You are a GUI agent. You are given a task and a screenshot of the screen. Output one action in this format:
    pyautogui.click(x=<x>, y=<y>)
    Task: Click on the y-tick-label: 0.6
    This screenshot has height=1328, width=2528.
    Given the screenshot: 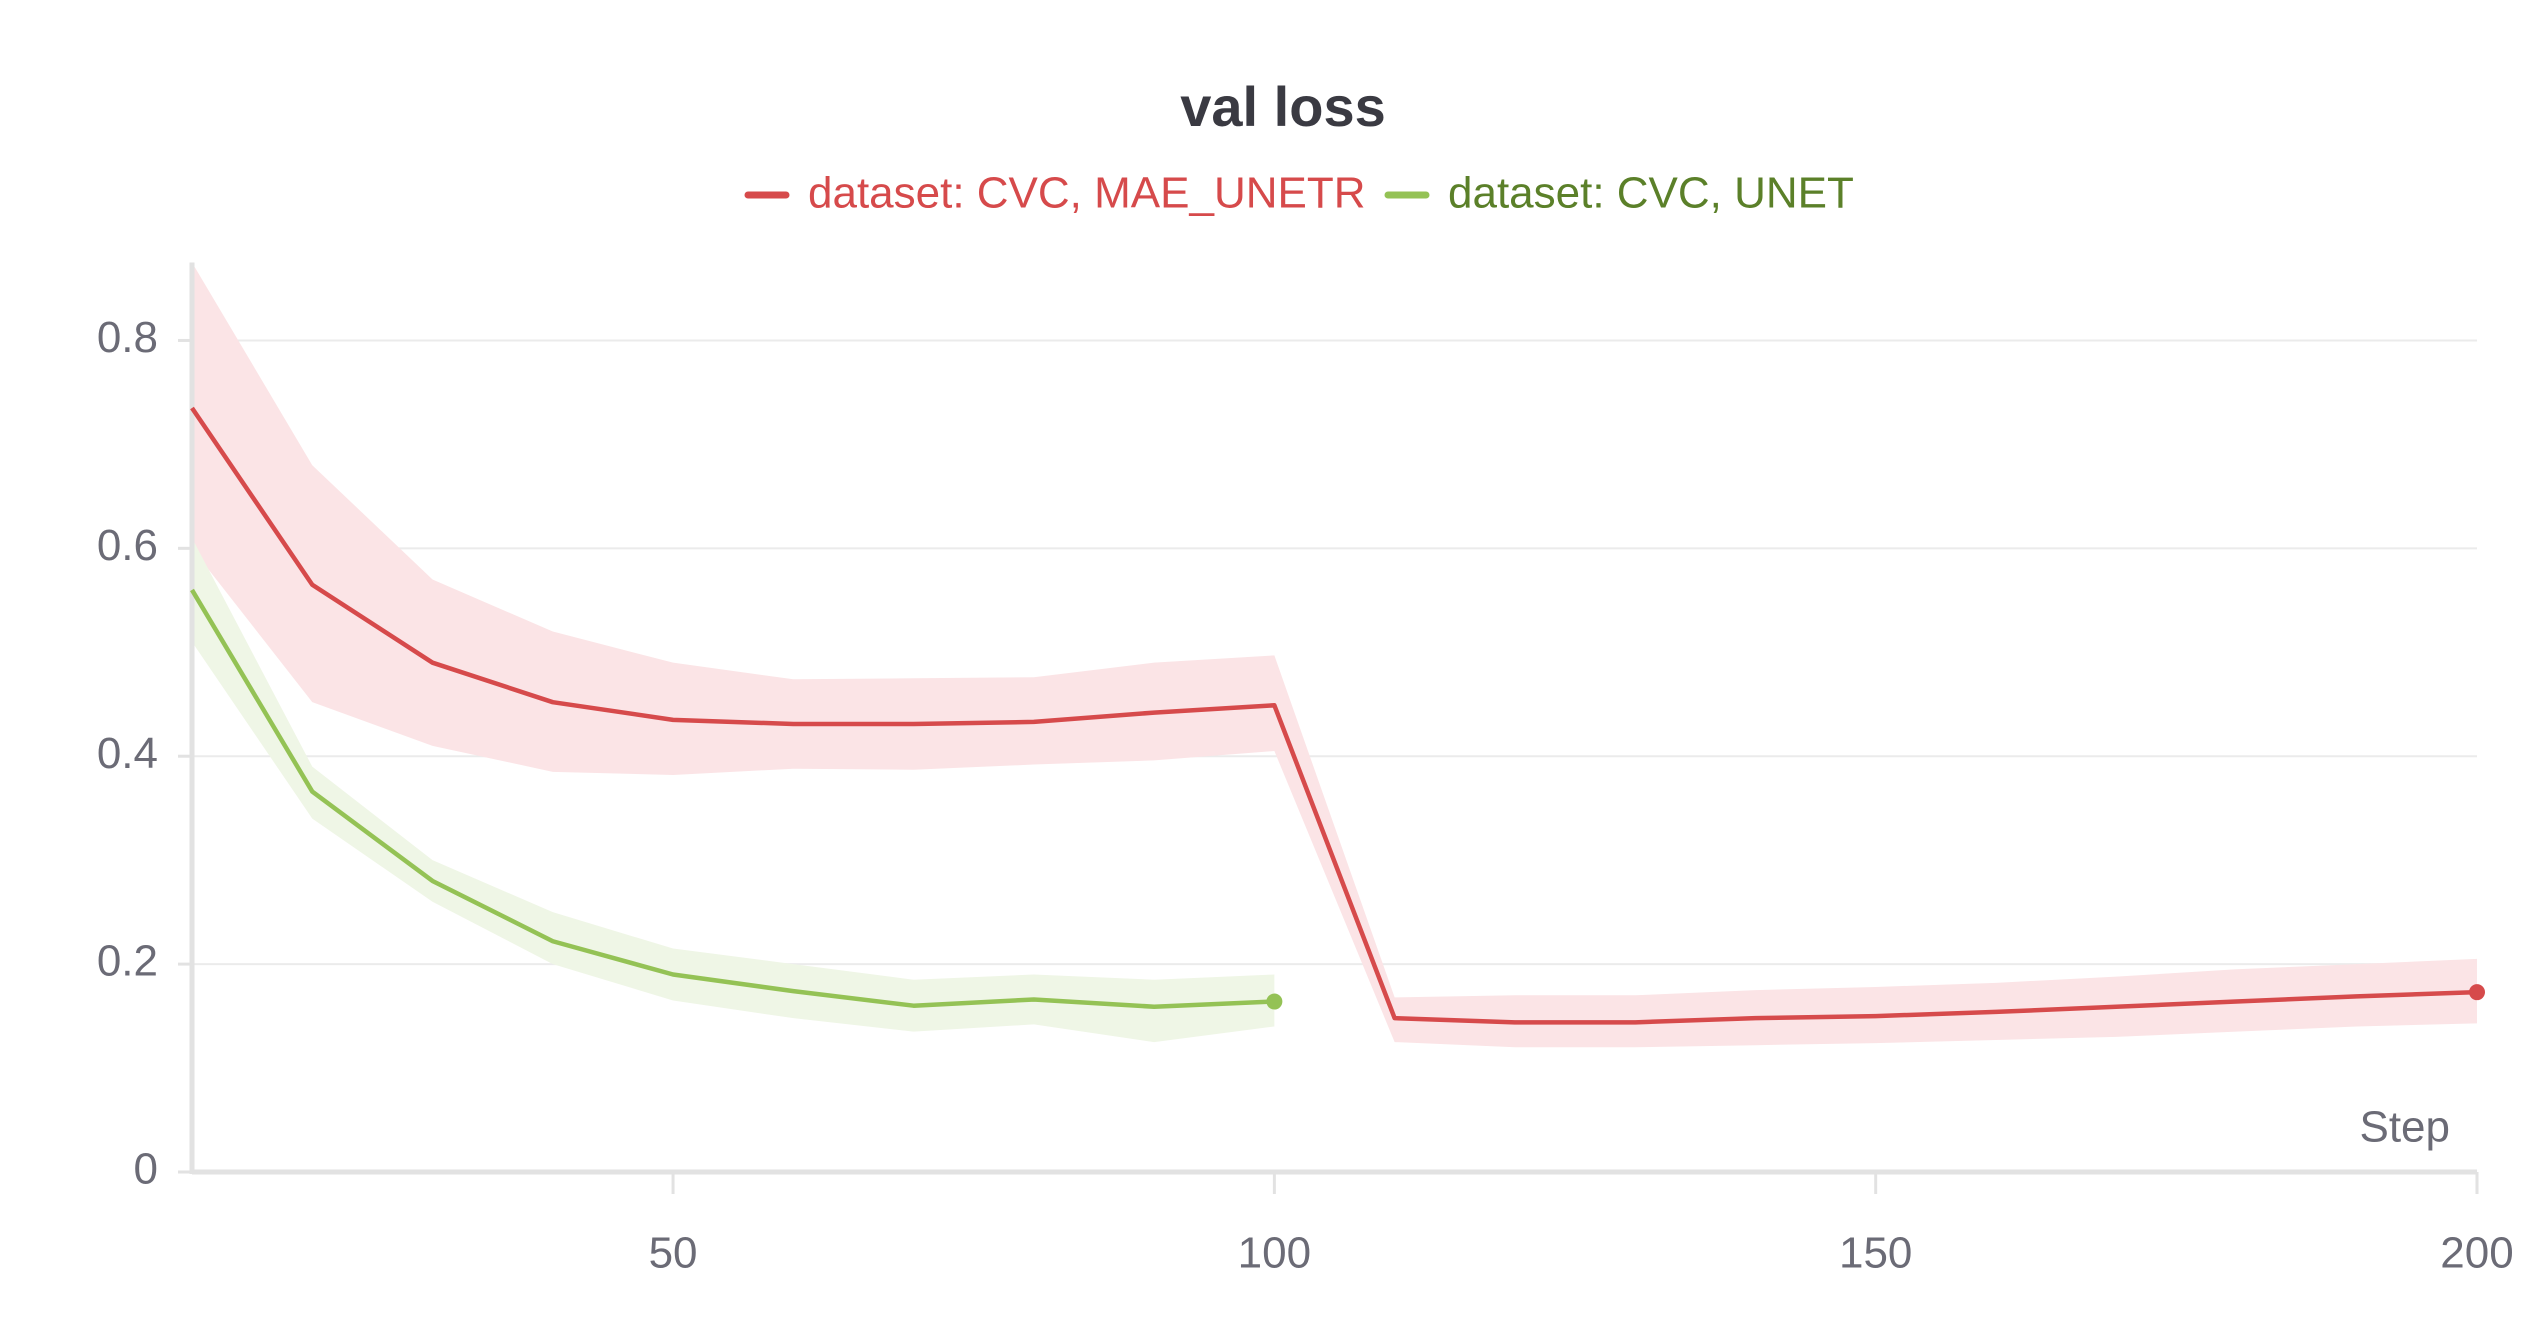 What is the action you would take?
    pyautogui.click(x=127, y=545)
    